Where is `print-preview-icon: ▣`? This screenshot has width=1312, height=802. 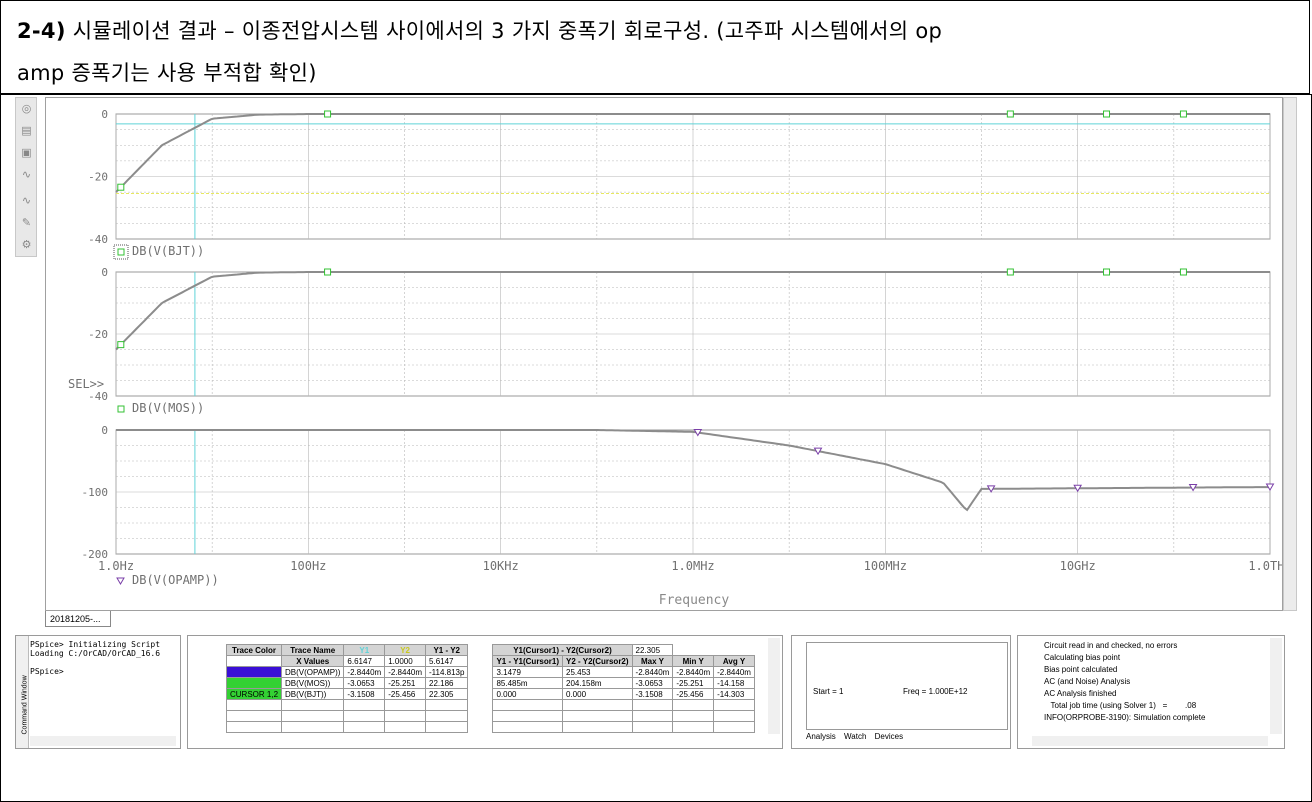
print-preview-icon: ▣ is located at coordinates (26, 152).